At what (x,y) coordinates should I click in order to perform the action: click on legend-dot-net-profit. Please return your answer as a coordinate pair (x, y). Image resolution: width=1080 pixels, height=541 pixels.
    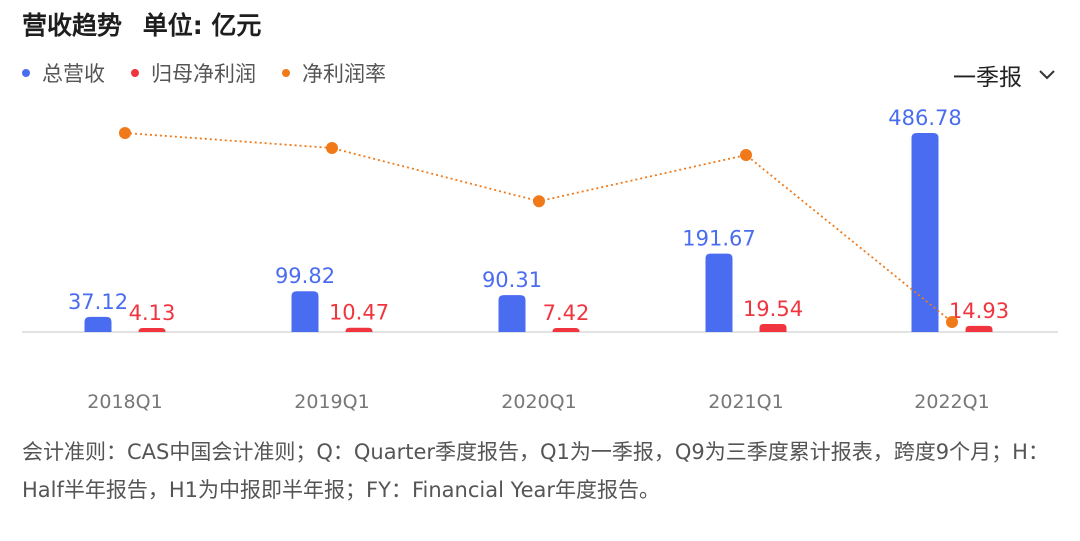
    Looking at the image, I should click on (135, 73).